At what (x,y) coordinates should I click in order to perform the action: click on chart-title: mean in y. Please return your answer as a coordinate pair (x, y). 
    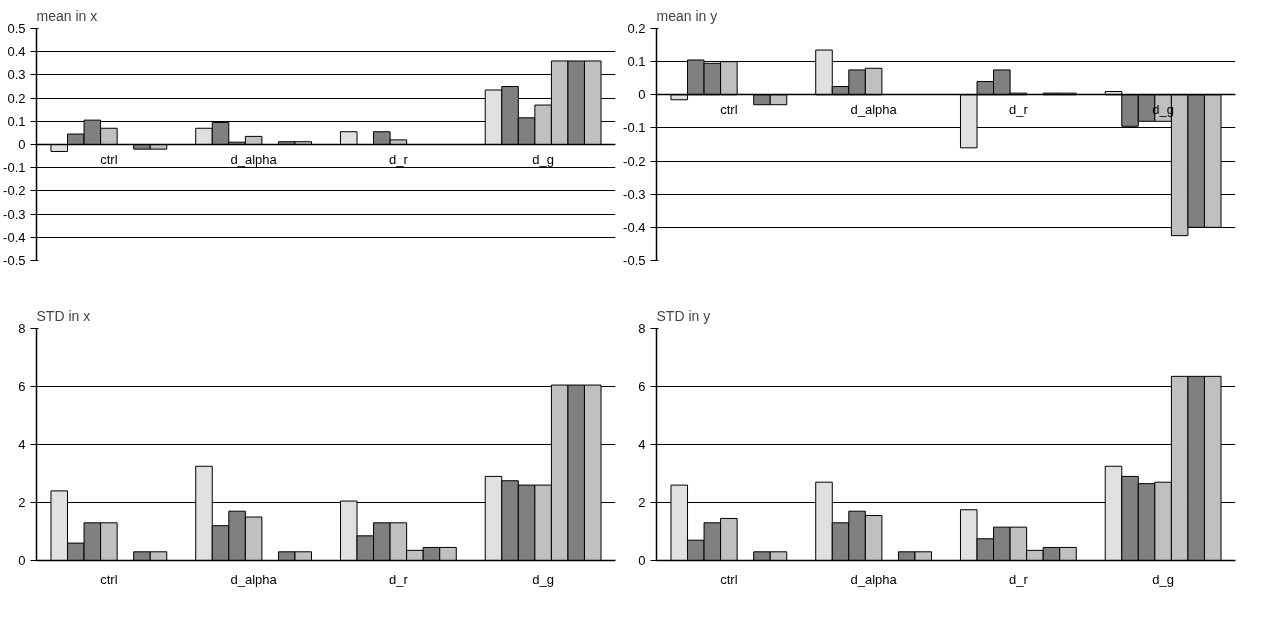
    Looking at the image, I should click on (687, 15).